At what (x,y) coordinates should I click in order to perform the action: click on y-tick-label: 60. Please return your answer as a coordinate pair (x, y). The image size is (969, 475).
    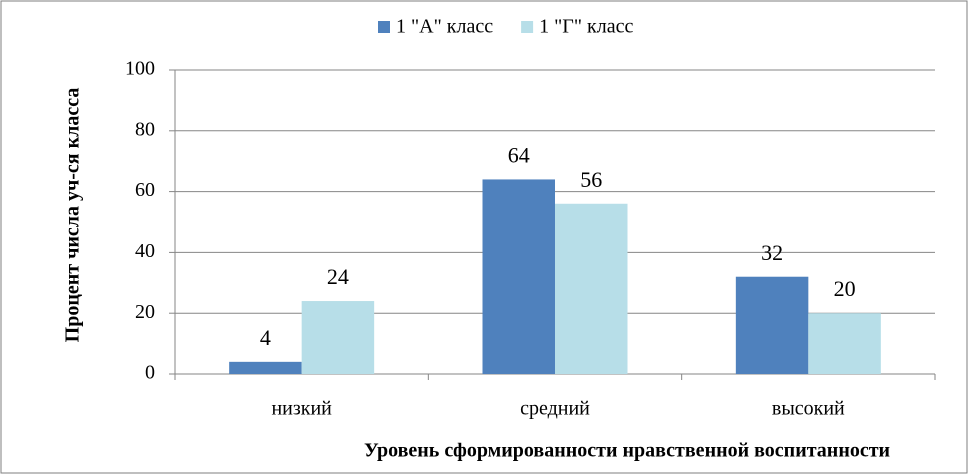
    Looking at the image, I should click on (145, 190).